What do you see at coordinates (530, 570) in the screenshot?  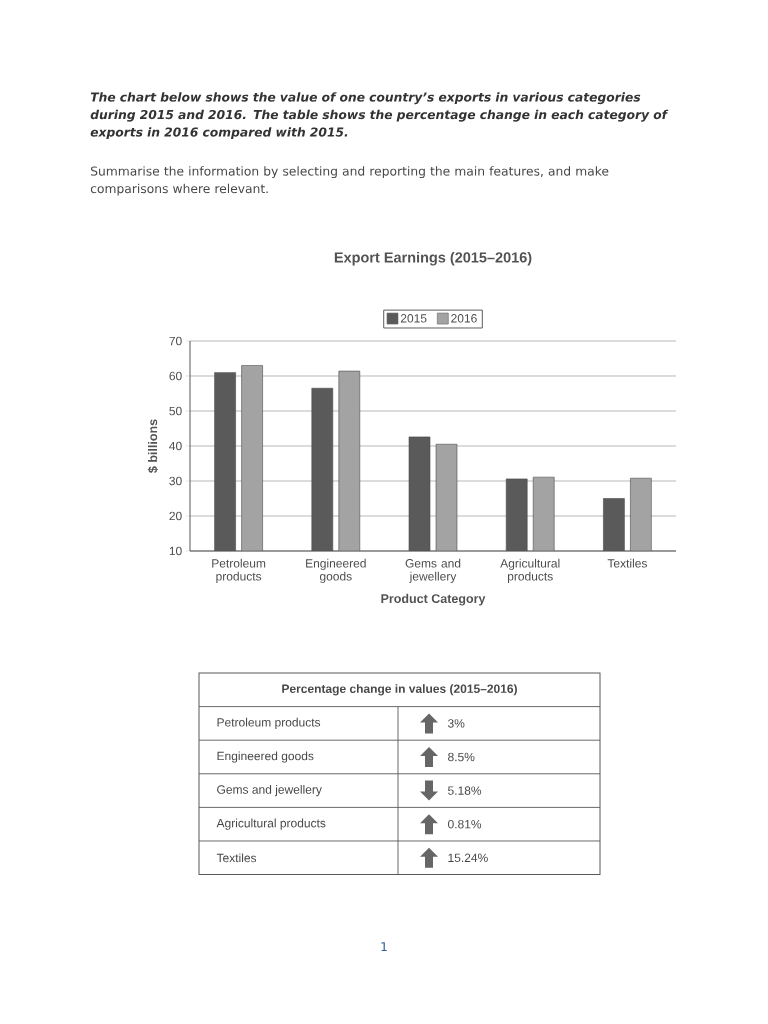 I see `x-tick-label: Agricultural products` at bounding box center [530, 570].